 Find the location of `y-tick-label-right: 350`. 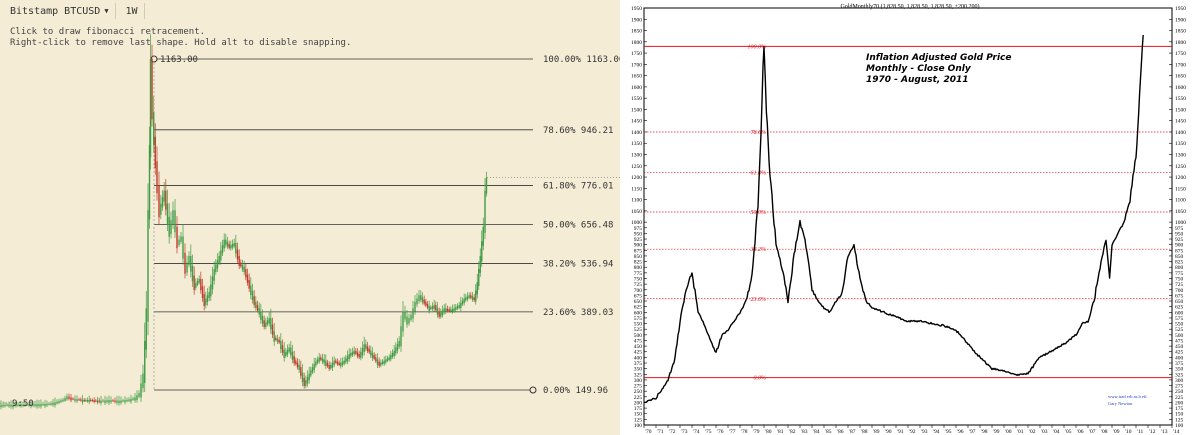

y-tick-label-right: 350 is located at coordinates (1179, 370).